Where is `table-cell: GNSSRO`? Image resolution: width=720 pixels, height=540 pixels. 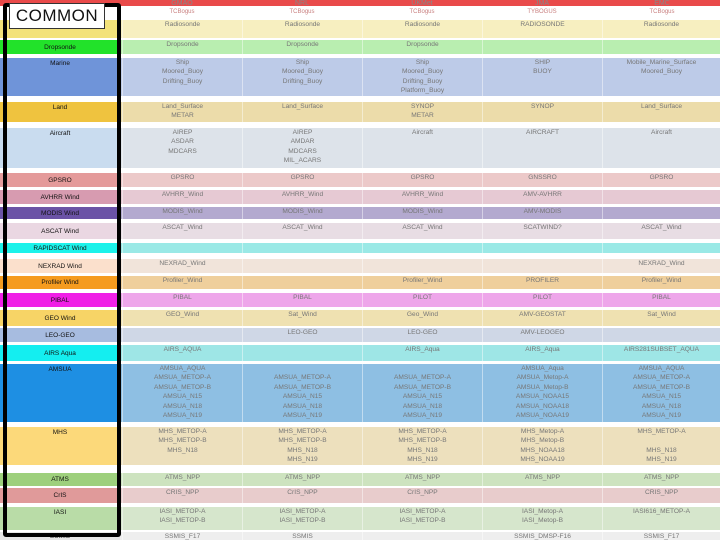
table-cell: GNSSRO is located at coordinates (542, 180).